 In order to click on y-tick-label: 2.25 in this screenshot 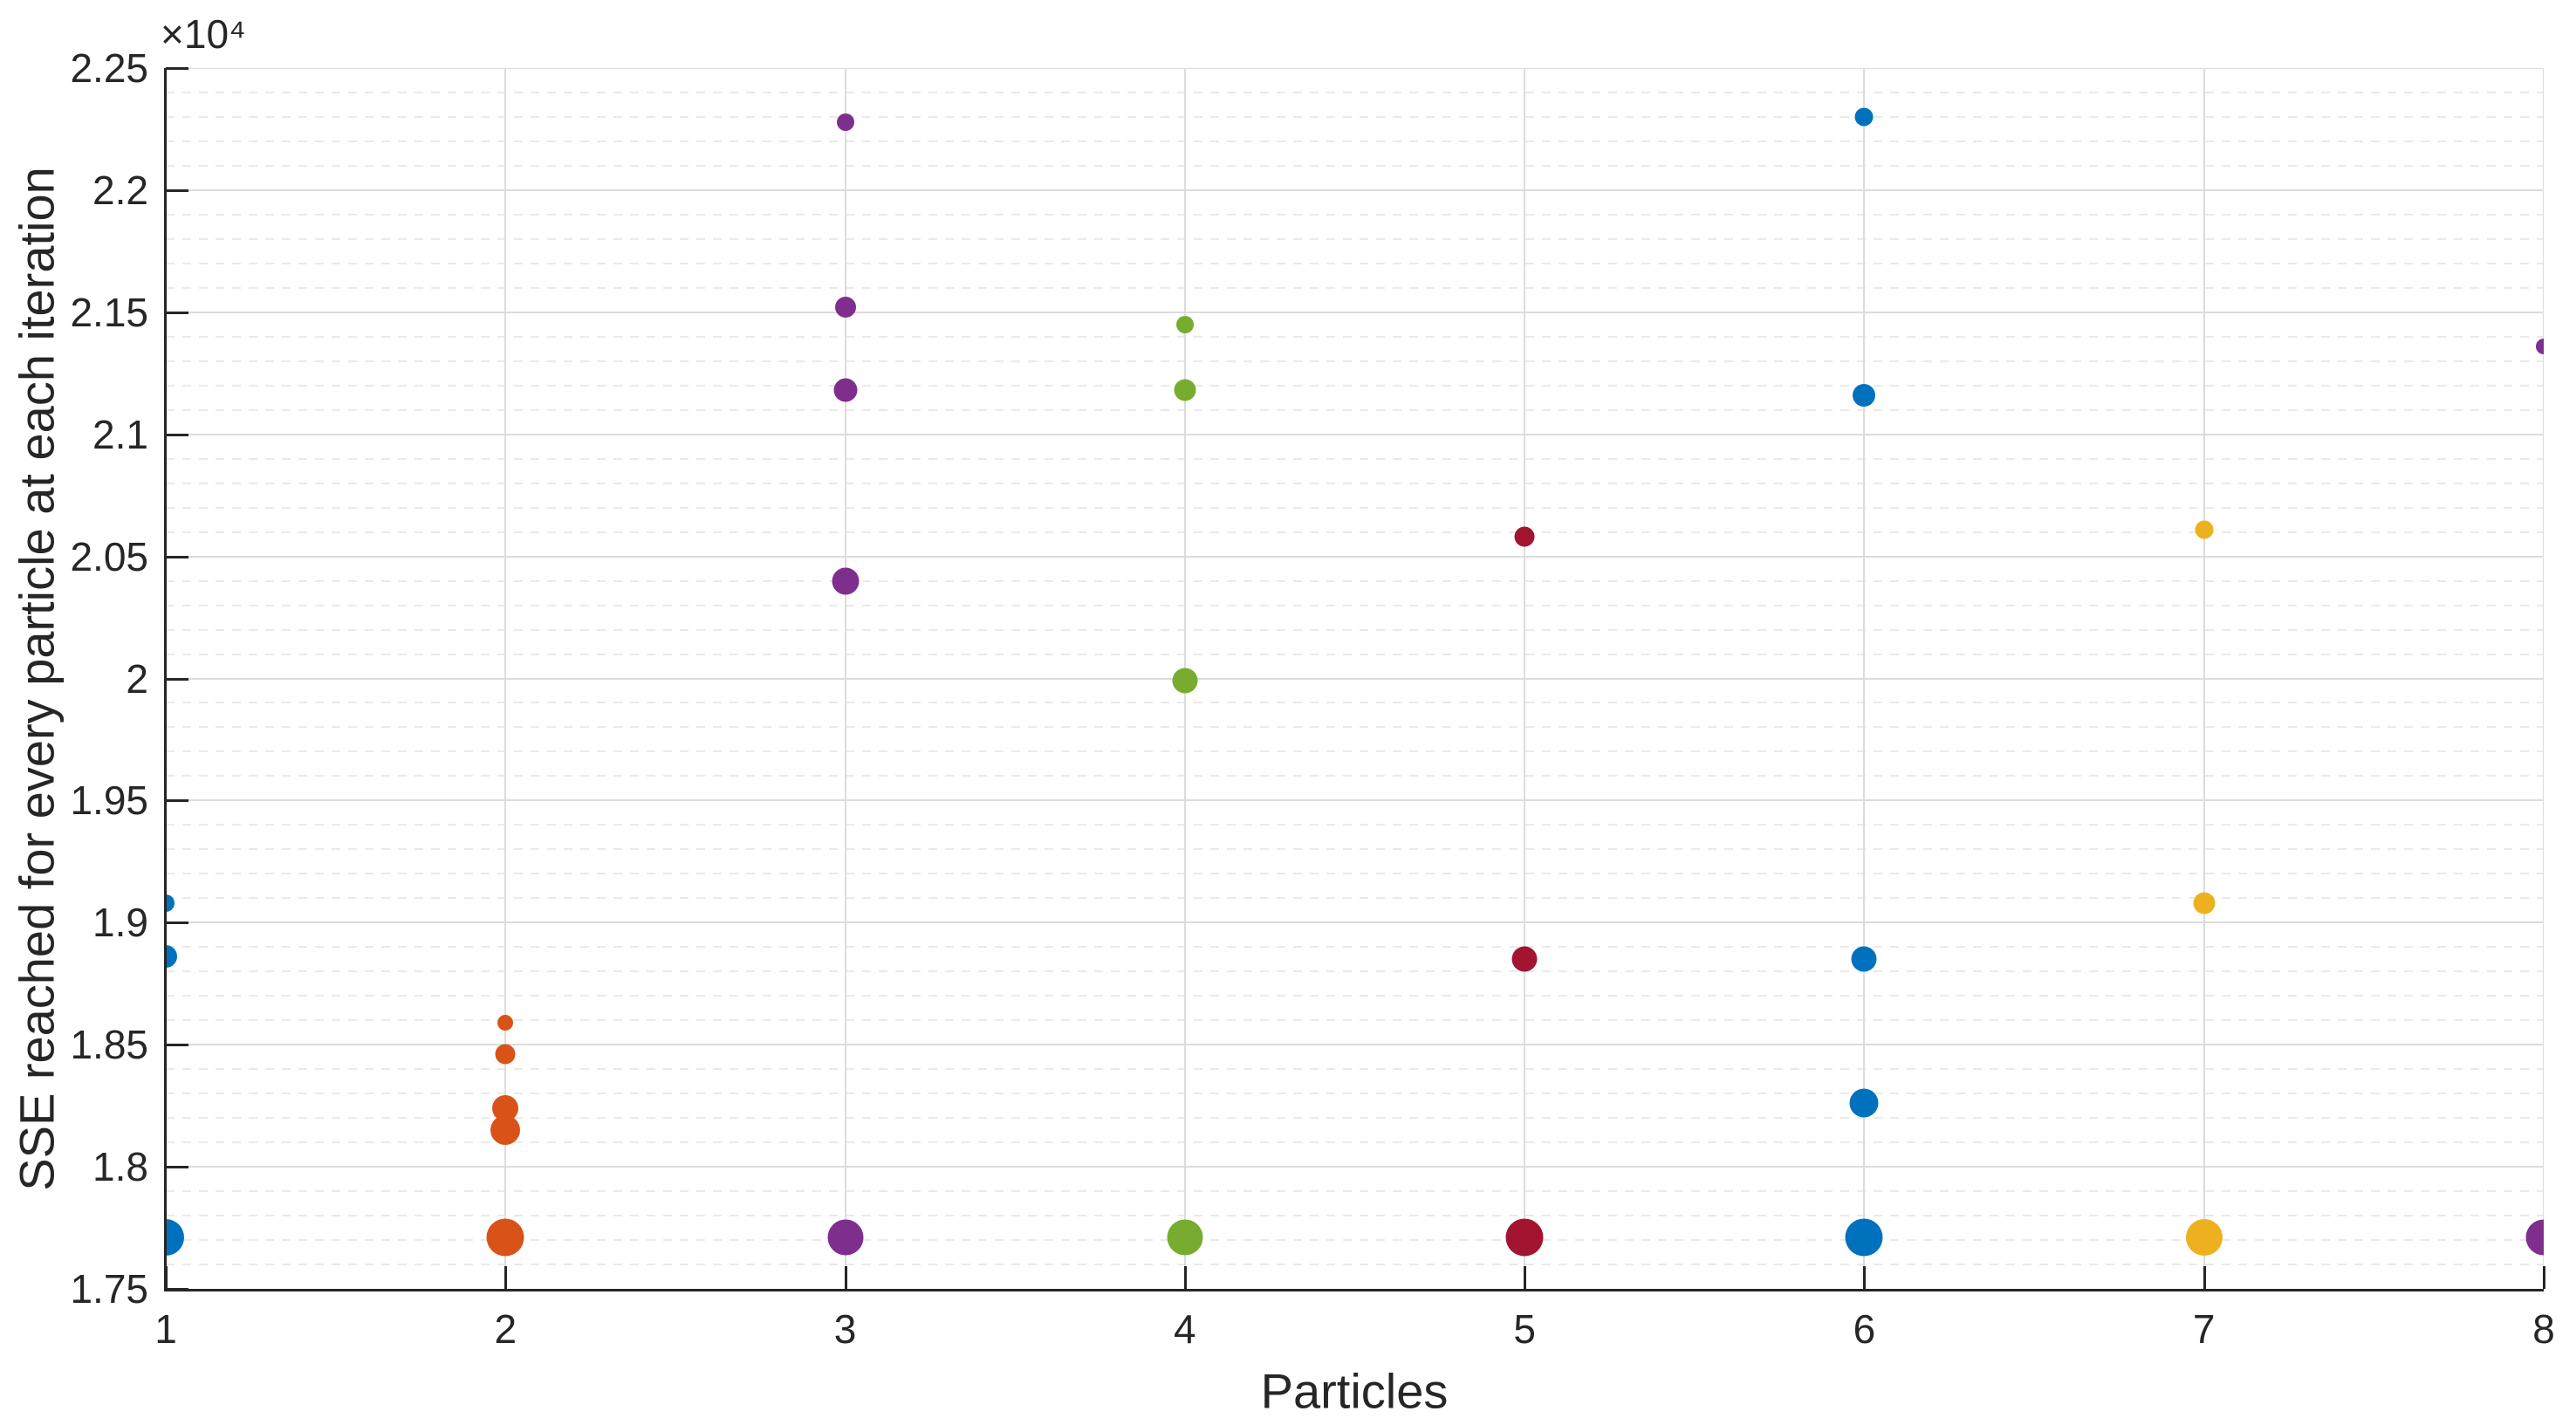, I will do `click(109, 68)`.